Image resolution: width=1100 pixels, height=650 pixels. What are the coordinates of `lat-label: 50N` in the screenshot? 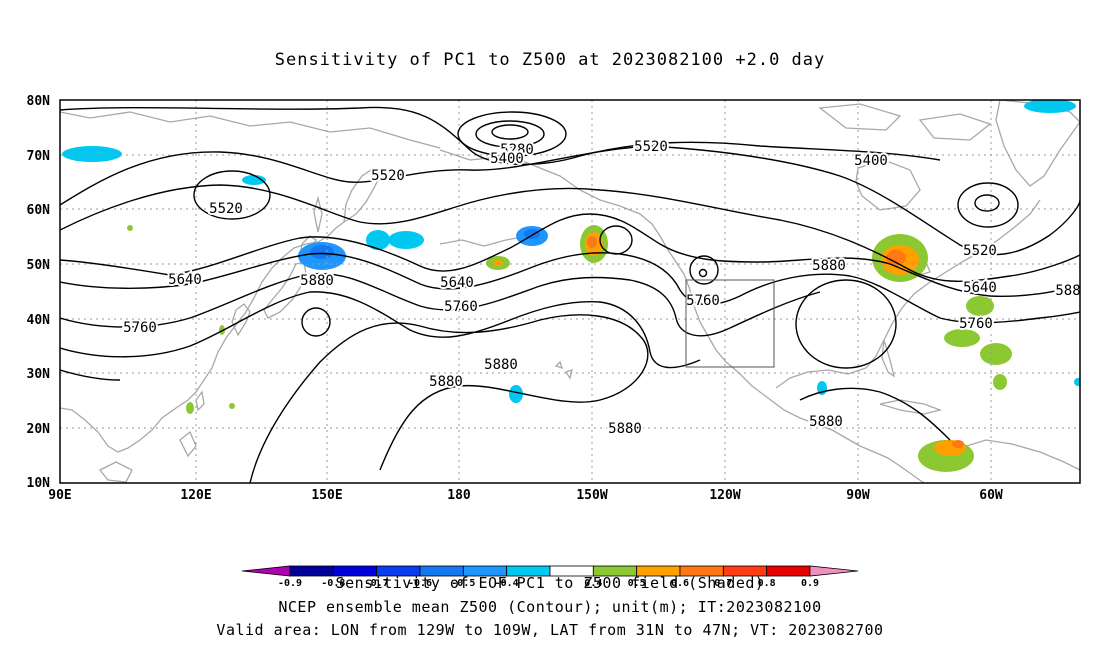 It's located at (39, 265).